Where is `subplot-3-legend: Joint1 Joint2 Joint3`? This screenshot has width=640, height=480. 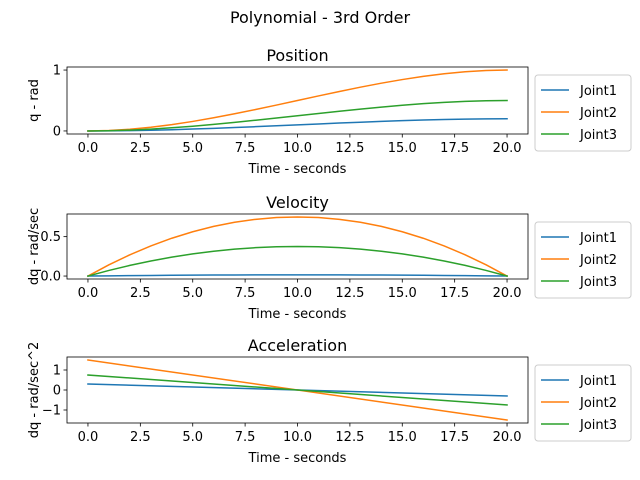
subplot-3-legend: Joint1 Joint2 Joint3 is located at coordinates (583, 403).